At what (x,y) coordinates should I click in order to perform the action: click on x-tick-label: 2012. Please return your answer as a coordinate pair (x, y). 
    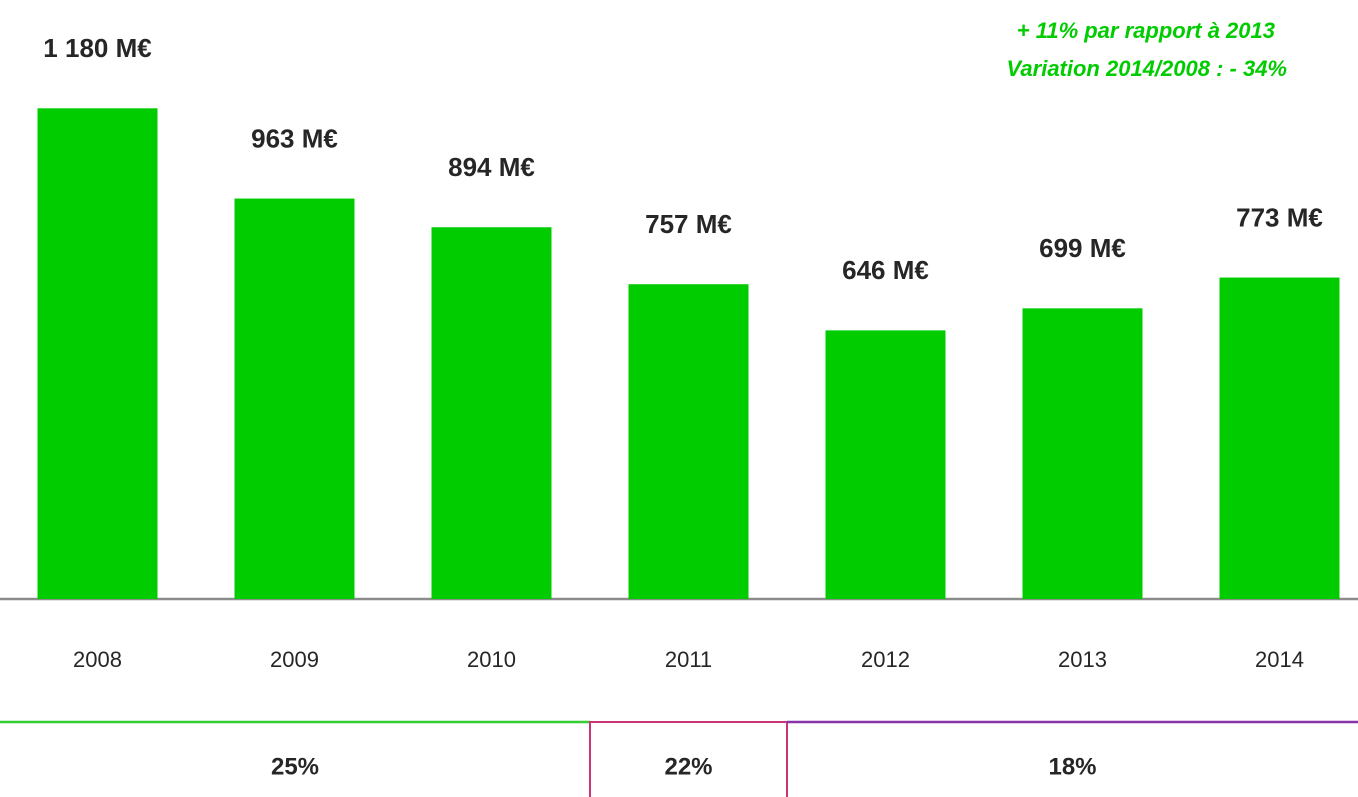
    Looking at the image, I should click on (885, 659).